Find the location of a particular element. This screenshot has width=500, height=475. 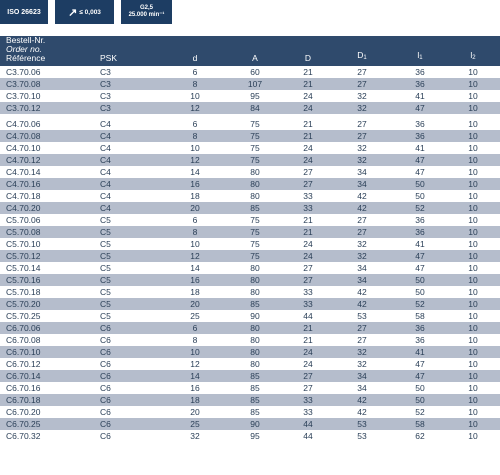

l1-cell: 47 is located at coordinates (420, 172).